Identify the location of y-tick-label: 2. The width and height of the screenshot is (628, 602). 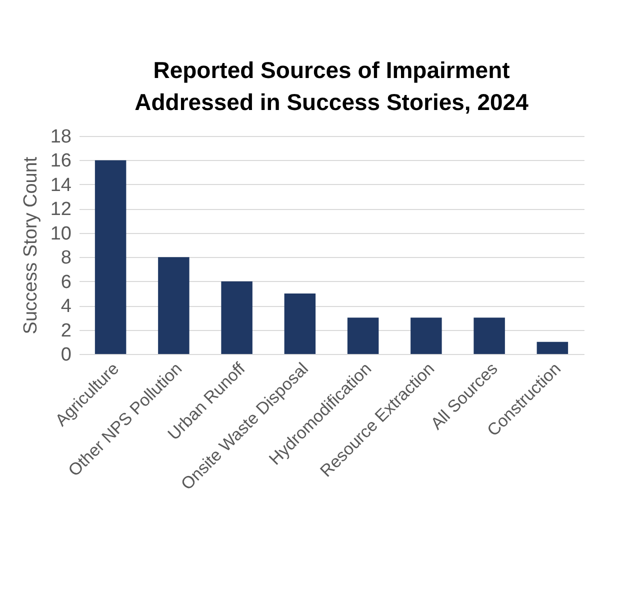
(66, 331).